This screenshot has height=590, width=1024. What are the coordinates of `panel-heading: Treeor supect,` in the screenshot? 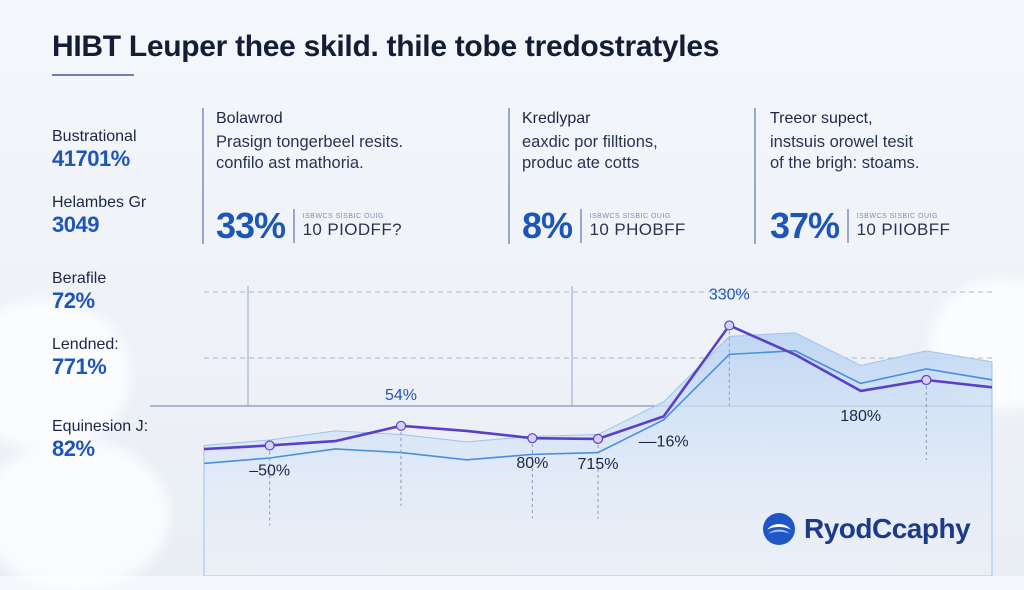 It's located at (821, 118).